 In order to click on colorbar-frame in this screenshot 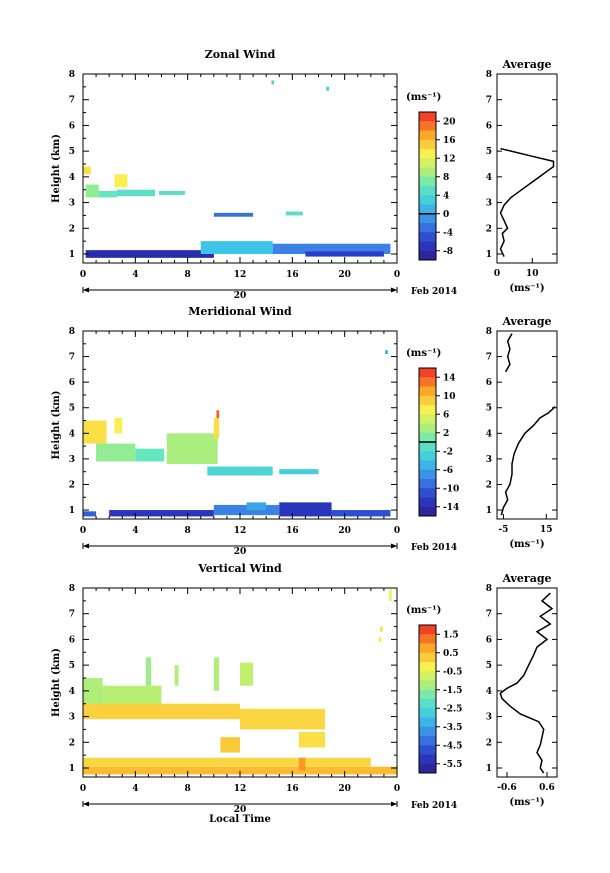, I will do `click(427, 186)`.